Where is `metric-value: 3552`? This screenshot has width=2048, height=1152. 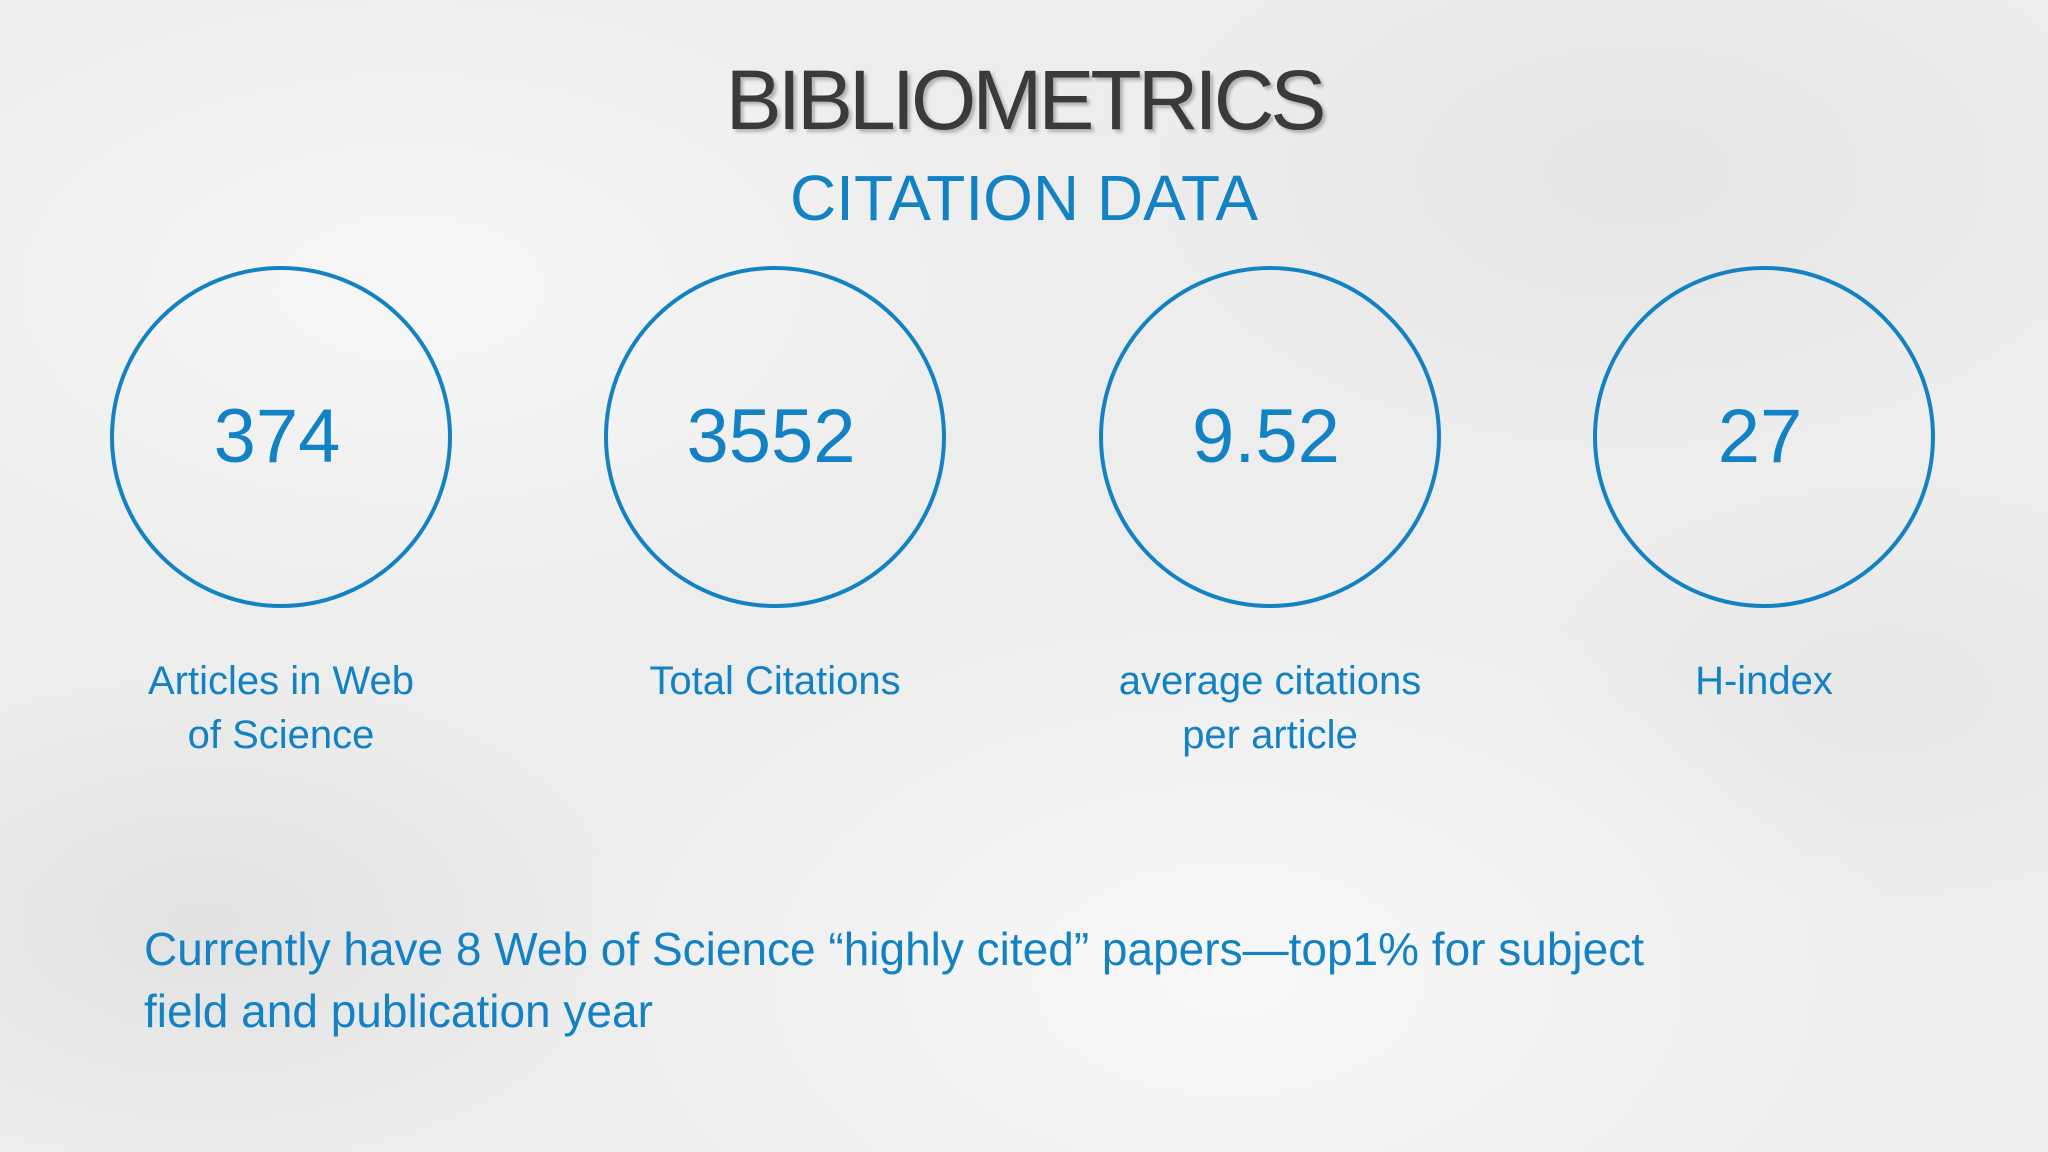 metric-value: 3552 is located at coordinates (771, 436).